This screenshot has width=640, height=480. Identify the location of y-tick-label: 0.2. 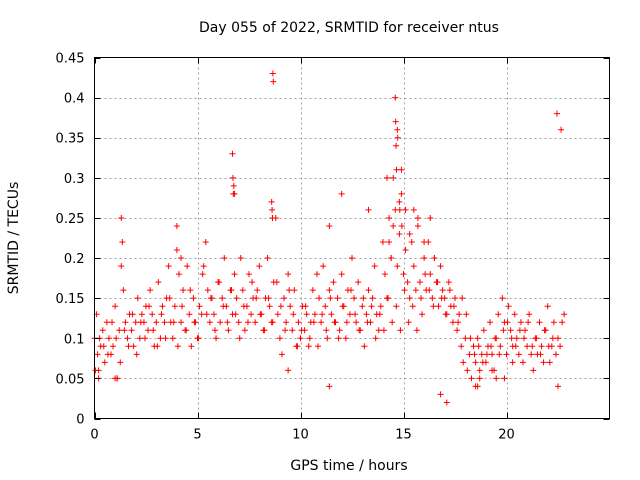
(74, 259).